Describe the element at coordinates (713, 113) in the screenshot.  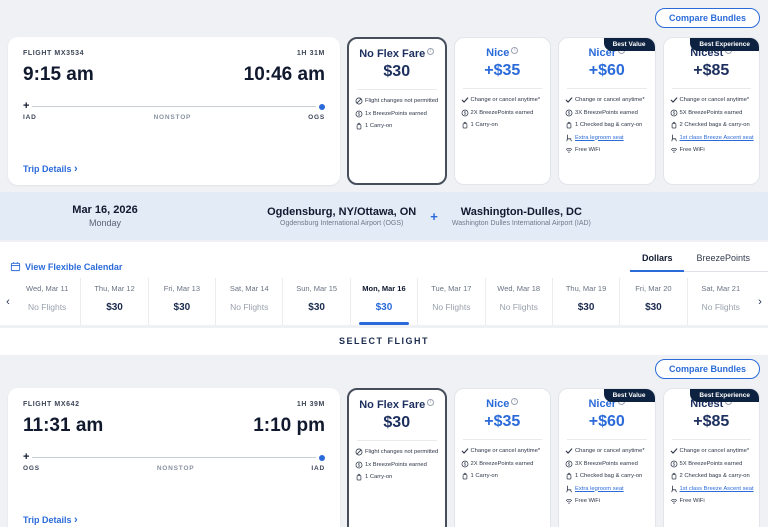
I see `fare-feature: $5X BreezePoints earned` at that location.